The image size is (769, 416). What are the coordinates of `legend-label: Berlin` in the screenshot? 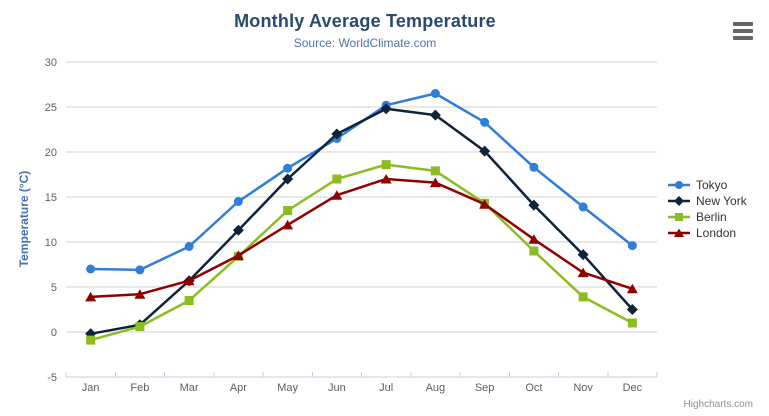 It's located at (711, 217).